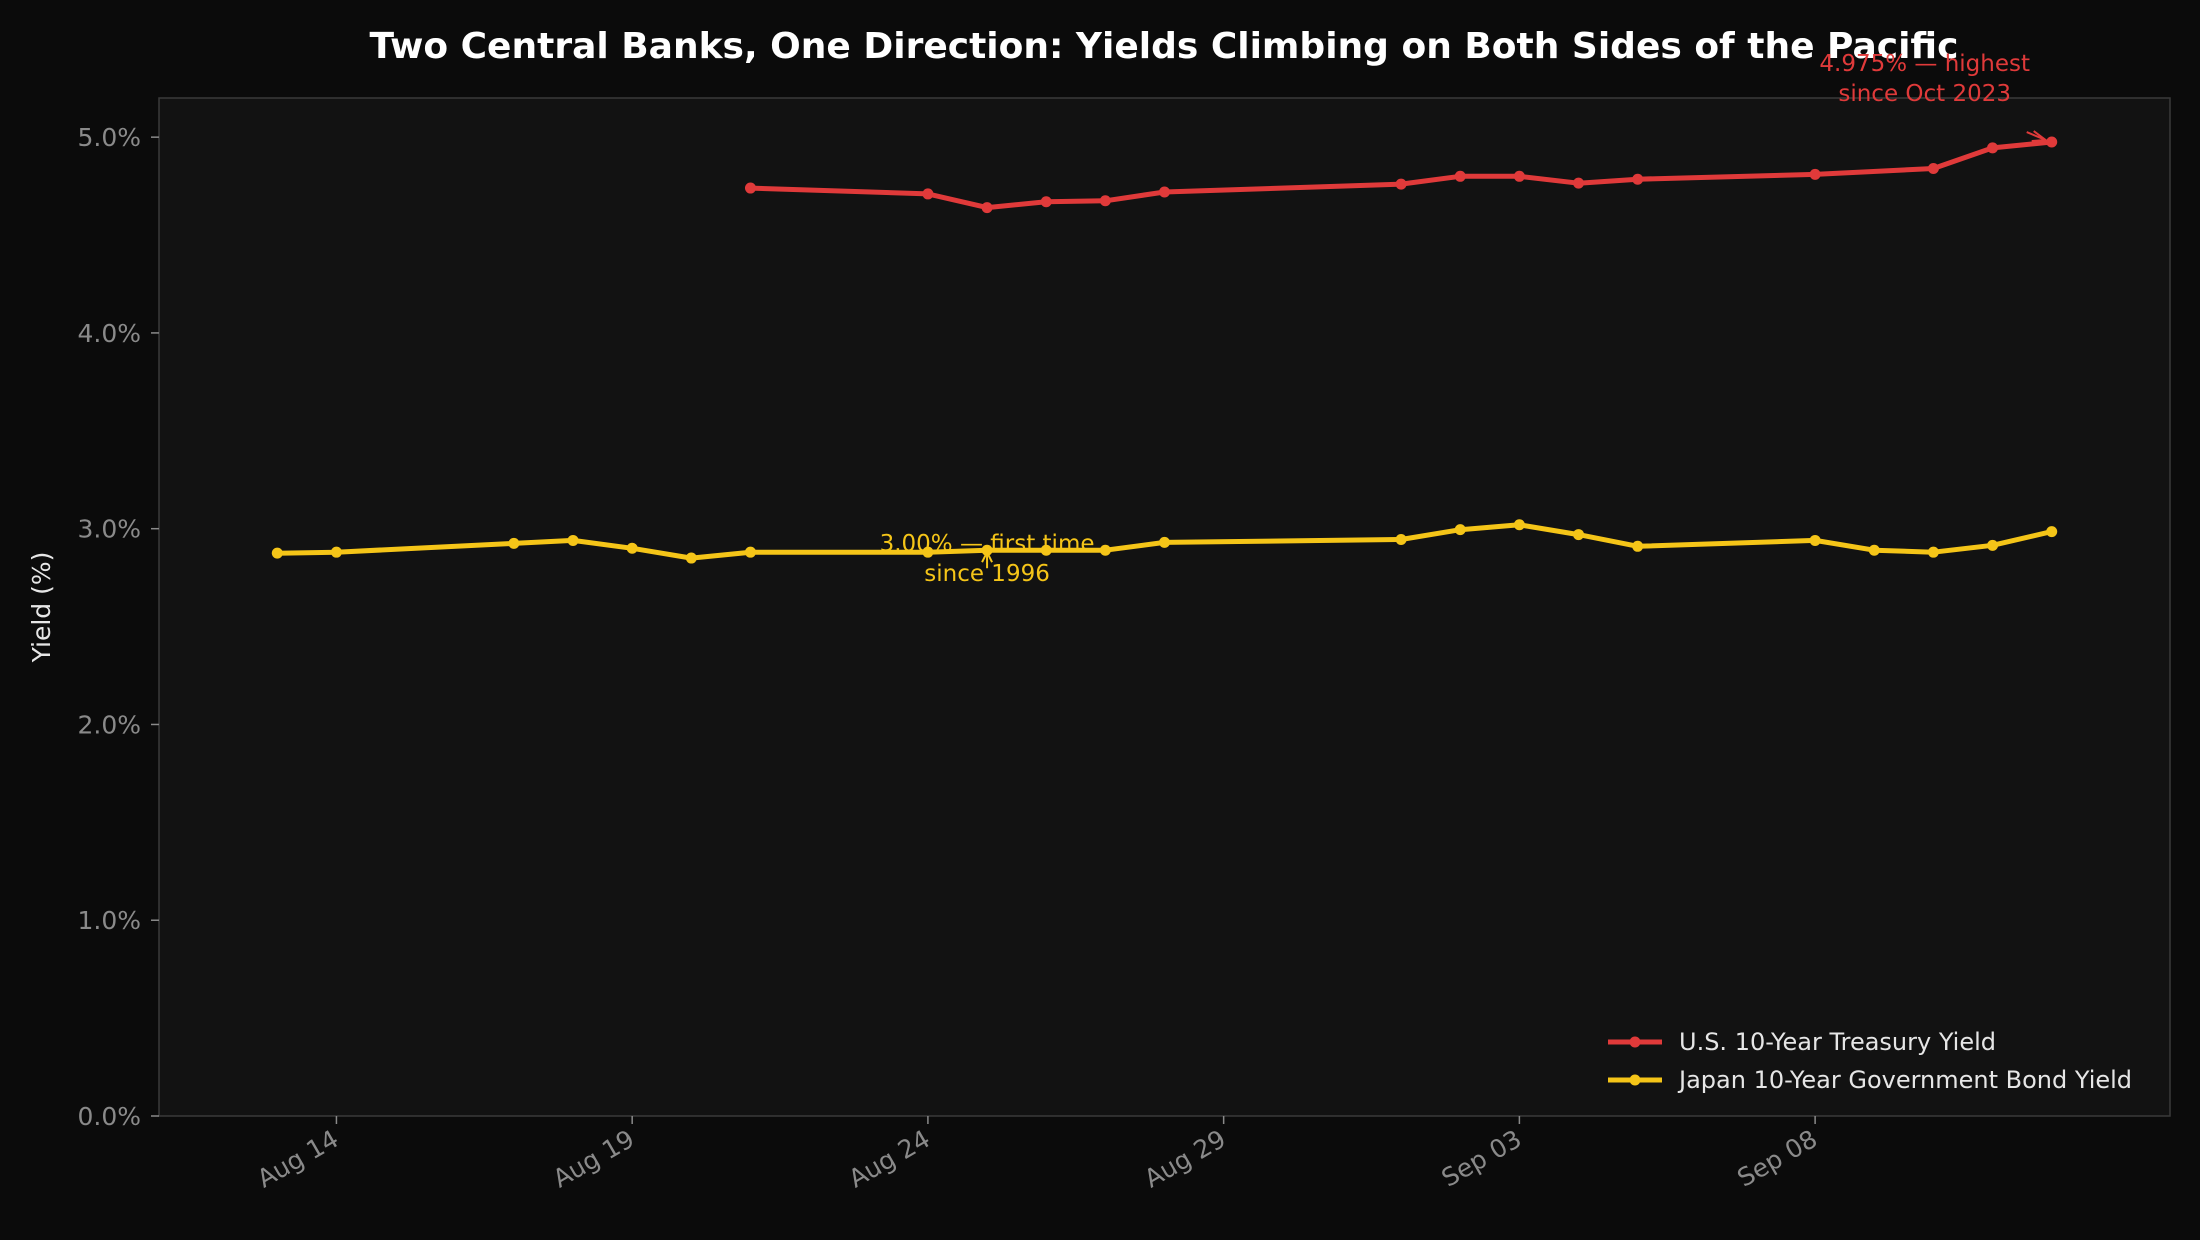  I want to click on annotation-us-high: 4.975% — highest since Oct 2023, so click(1934, 97).